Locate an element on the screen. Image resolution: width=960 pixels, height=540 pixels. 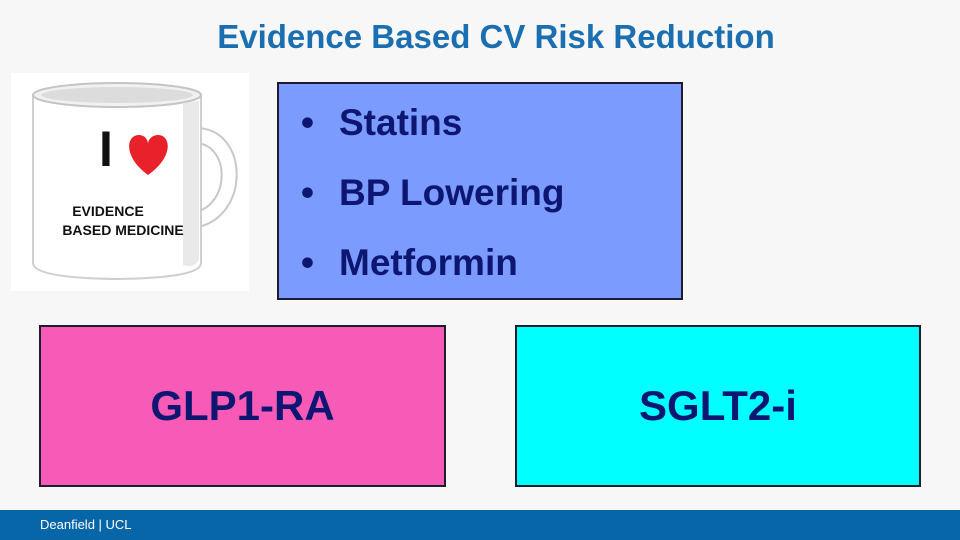
bullet-text: BP Lowering is located at coordinates (452, 192).